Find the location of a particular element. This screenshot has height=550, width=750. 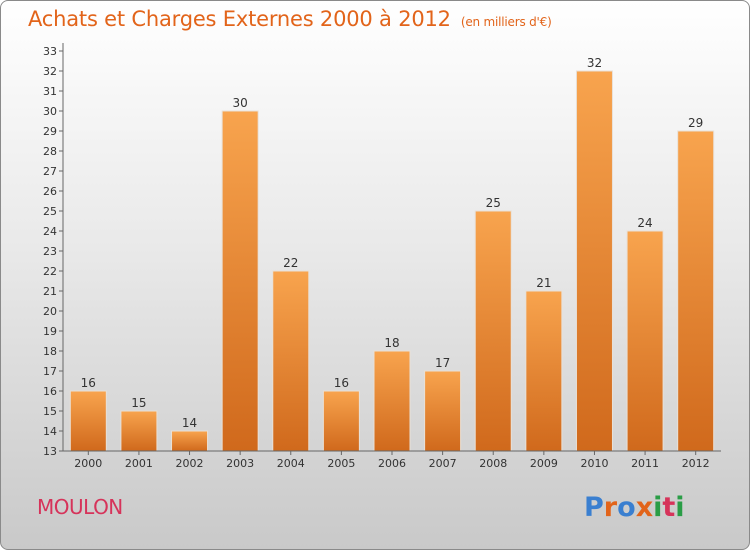

bar-2008 is located at coordinates (493, 331).